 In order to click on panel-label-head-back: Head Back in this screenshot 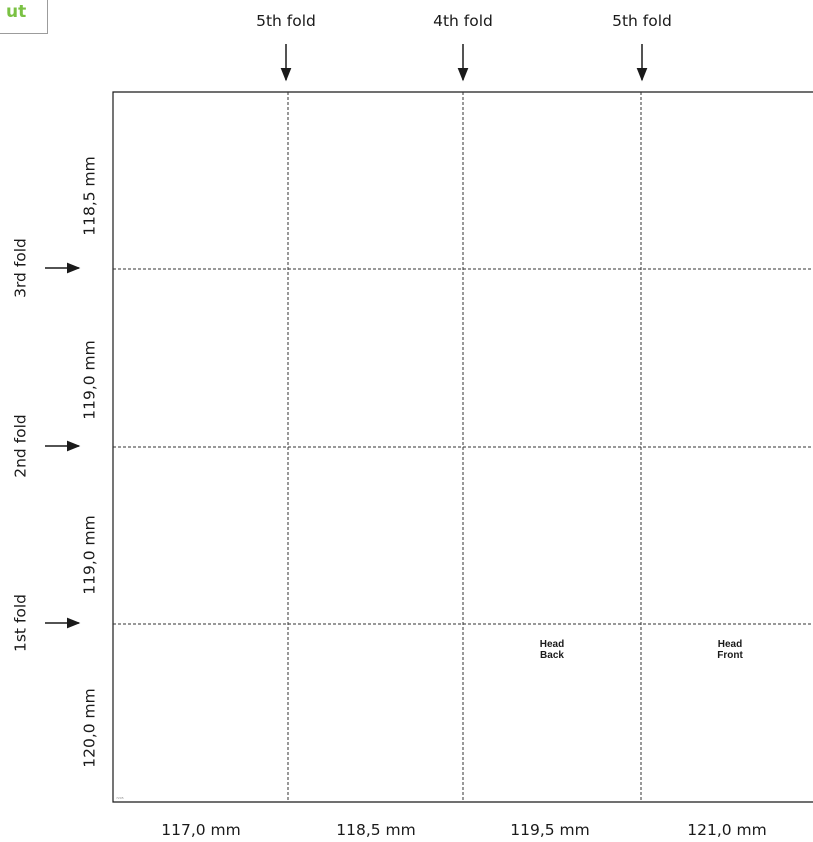, I will do `click(552, 650)`.